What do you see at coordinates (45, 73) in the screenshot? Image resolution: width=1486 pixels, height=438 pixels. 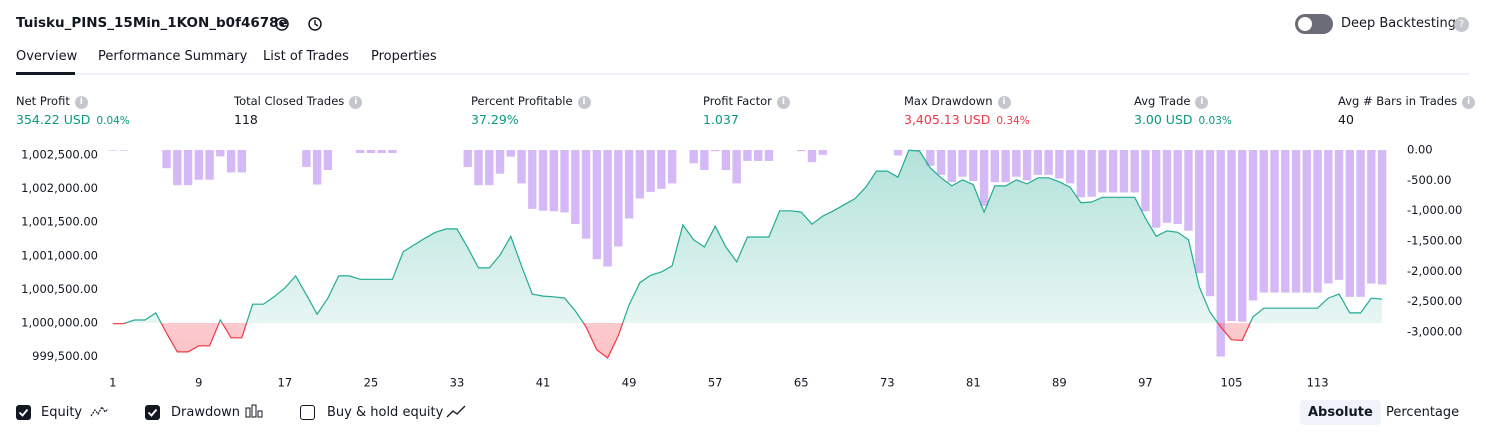 I see `active-tab-underline` at bounding box center [45, 73].